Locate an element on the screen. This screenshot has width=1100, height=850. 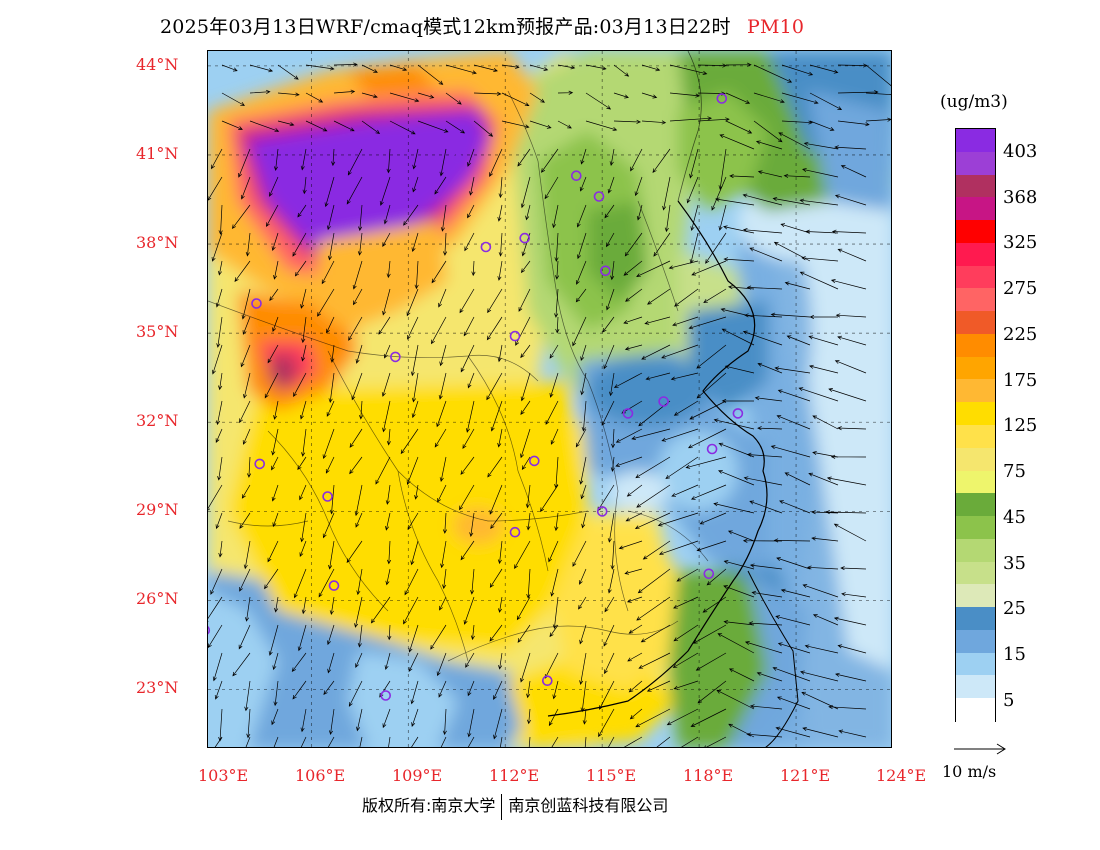
colorbar-label-35: 35 is located at coordinates (1014, 563).